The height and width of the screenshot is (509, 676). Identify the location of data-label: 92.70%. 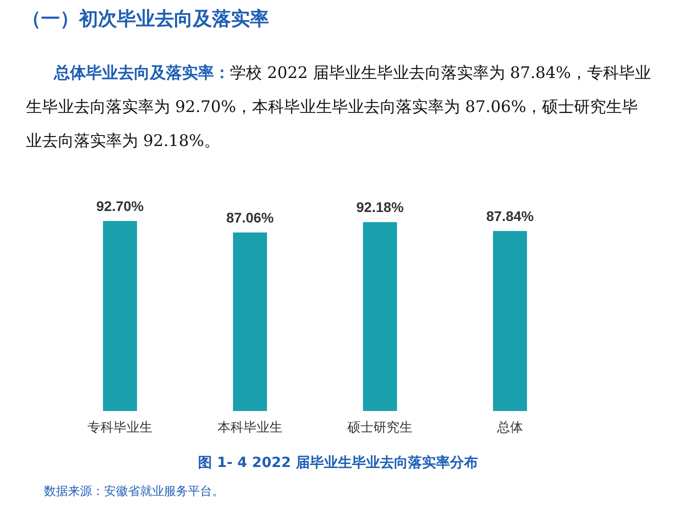
(120, 206).